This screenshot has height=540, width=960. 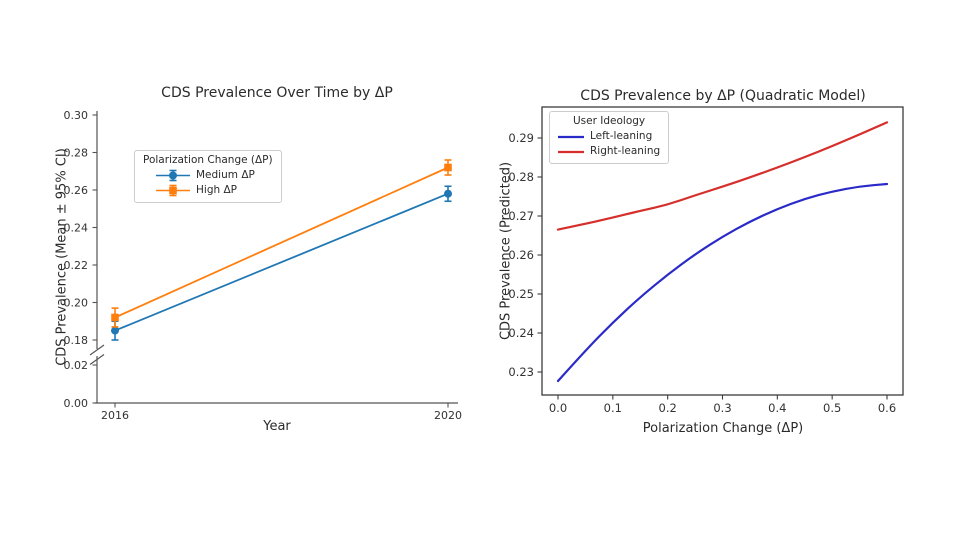 I want to click on x-tick-label: 0.1, so click(x=613, y=408).